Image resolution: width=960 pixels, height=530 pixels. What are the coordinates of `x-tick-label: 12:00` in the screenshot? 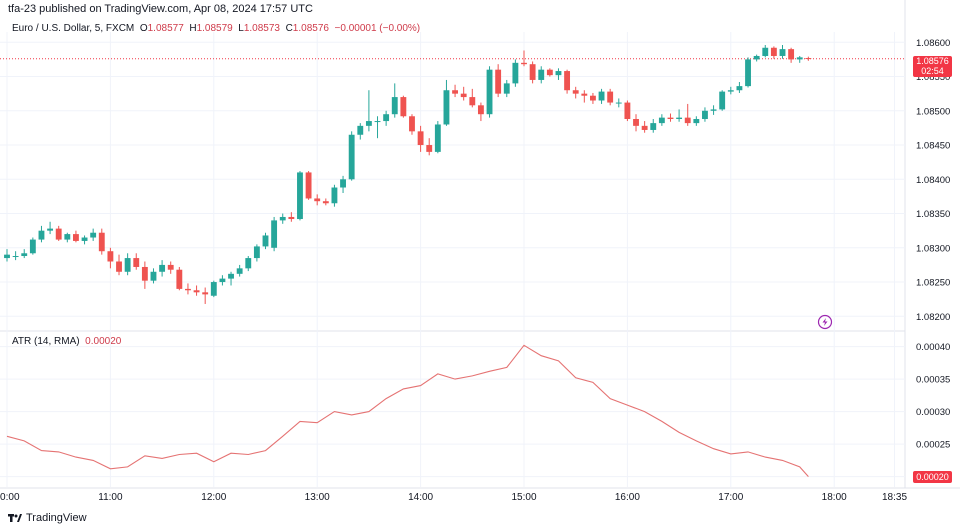 It's located at (213, 497).